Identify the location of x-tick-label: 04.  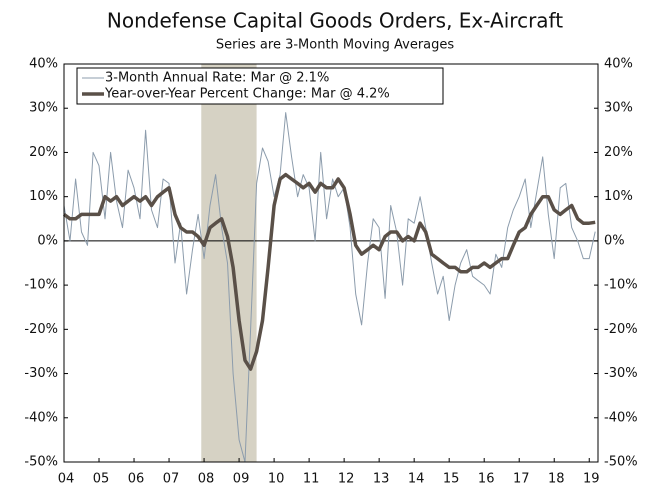
(66, 479).